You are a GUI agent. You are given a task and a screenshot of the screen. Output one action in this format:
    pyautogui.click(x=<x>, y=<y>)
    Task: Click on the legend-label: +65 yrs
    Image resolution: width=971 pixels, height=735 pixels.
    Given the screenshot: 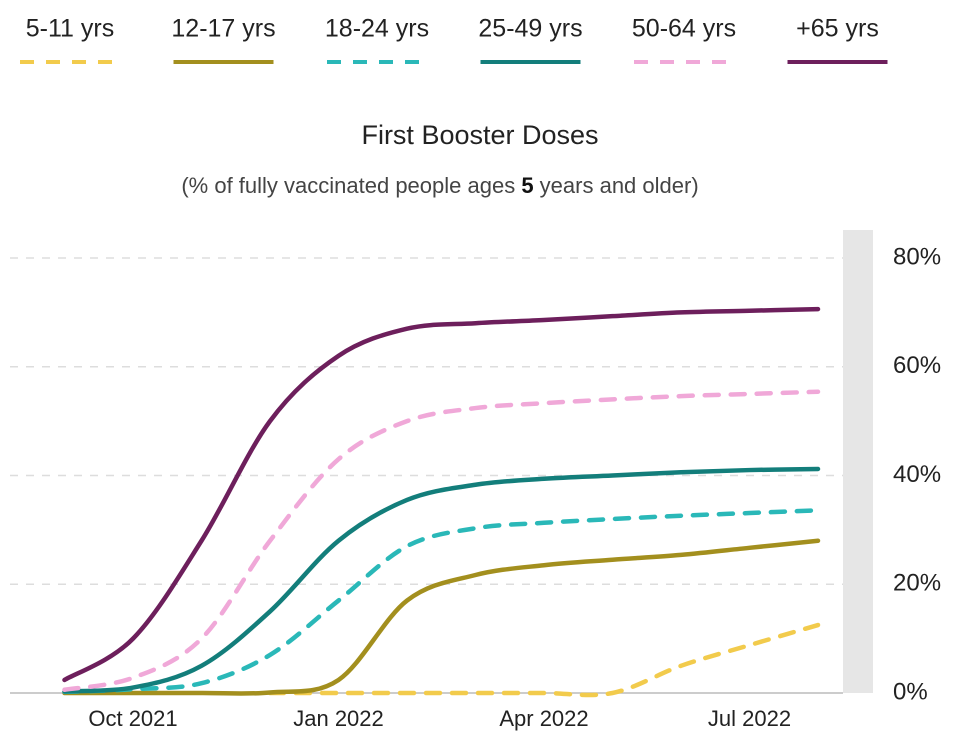 What is the action you would take?
    pyautogui.click(x=837, y=29)
    